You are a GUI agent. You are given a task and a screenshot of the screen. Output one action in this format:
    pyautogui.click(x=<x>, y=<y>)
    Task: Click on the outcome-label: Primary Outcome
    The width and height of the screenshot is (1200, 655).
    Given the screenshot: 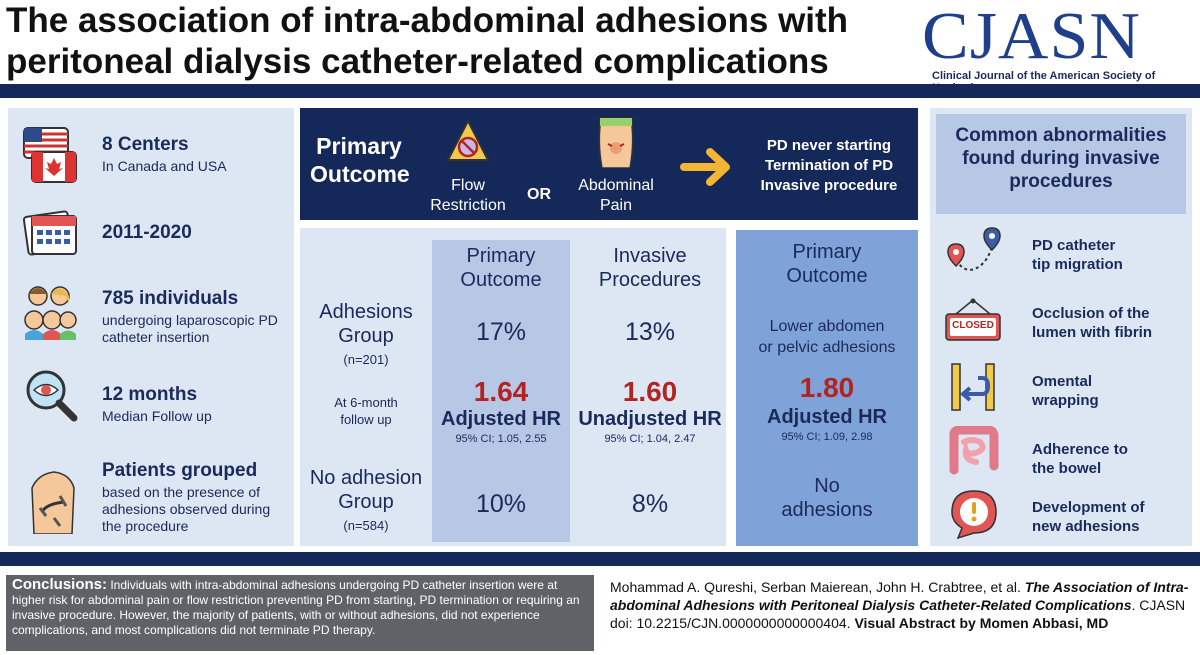 What is the action you would take?
    pyautogui.click(x=360, y=160)
    